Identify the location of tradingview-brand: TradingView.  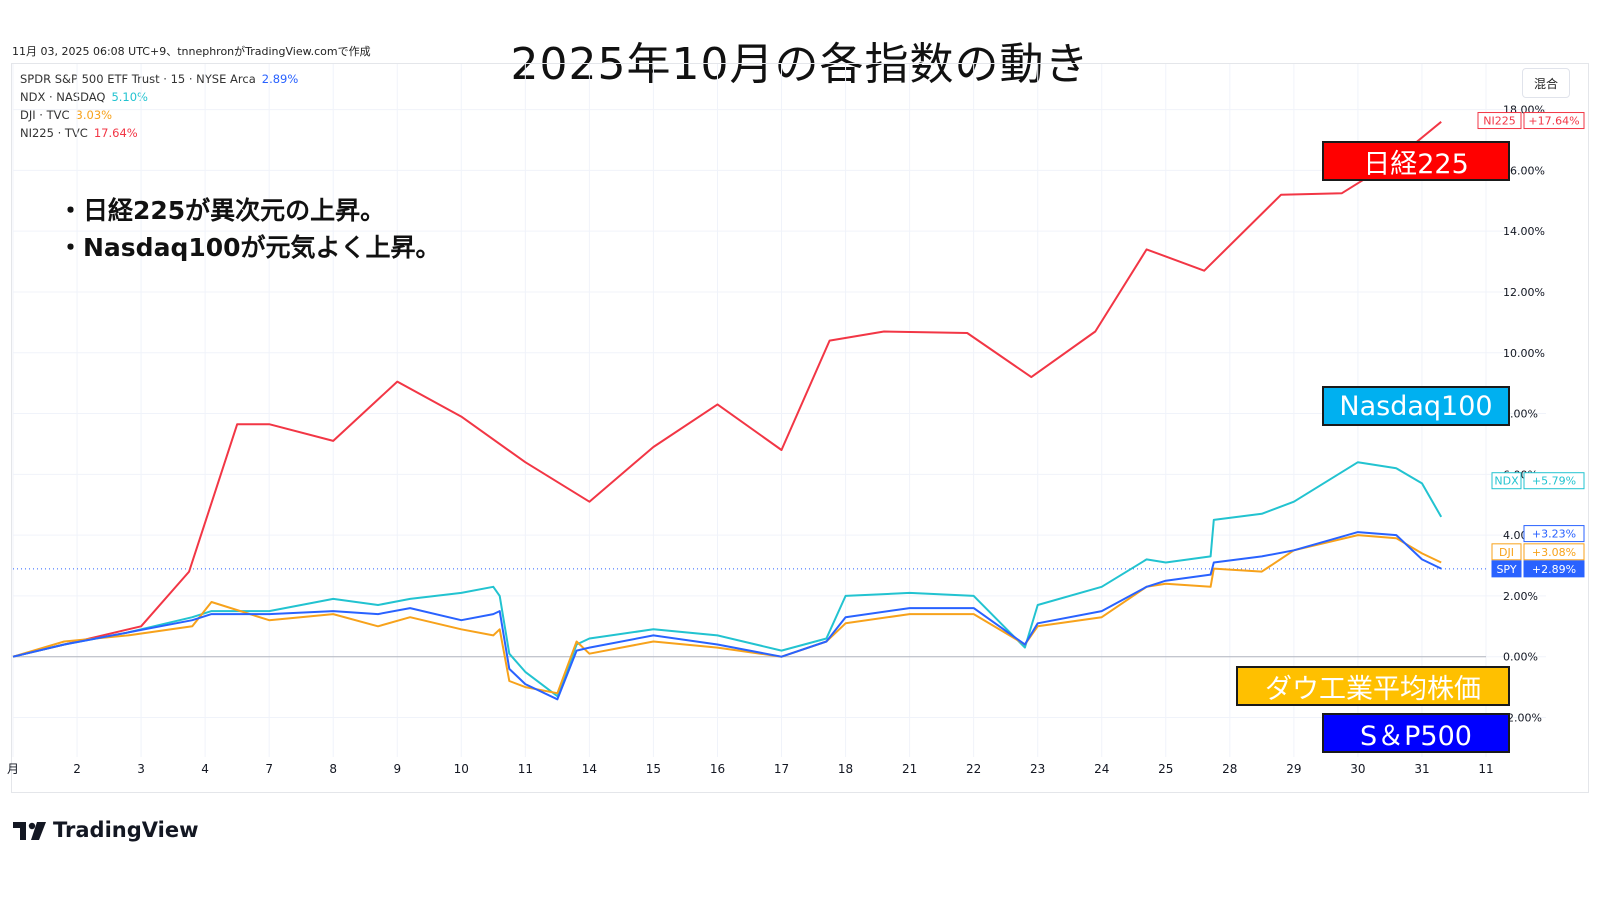
(105, 830).